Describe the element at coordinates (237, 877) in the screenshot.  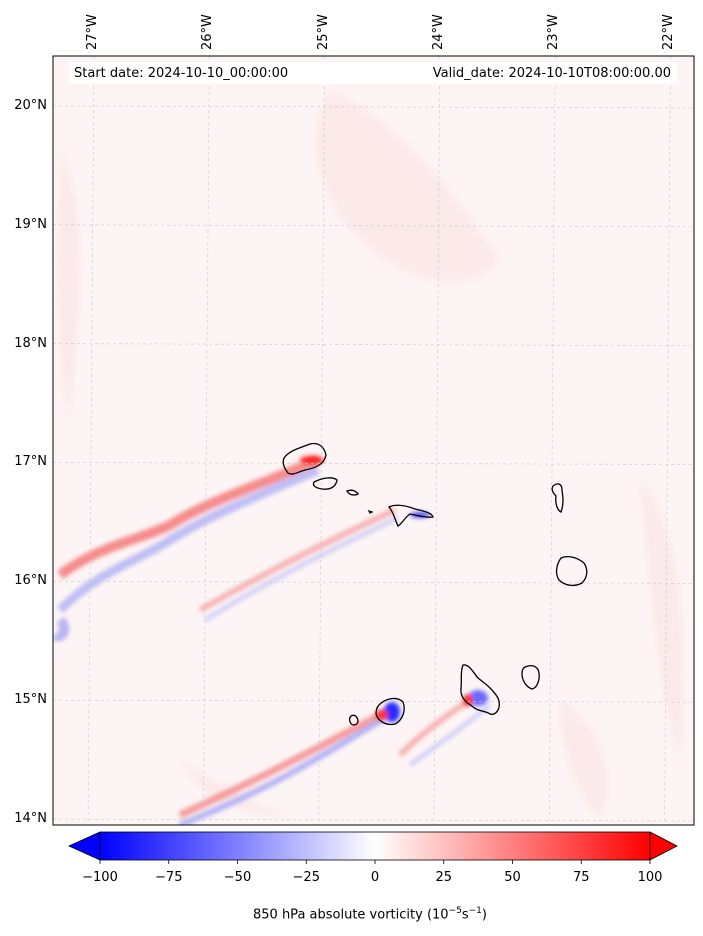
I see `colorbar-tick-label: −50` at that location.